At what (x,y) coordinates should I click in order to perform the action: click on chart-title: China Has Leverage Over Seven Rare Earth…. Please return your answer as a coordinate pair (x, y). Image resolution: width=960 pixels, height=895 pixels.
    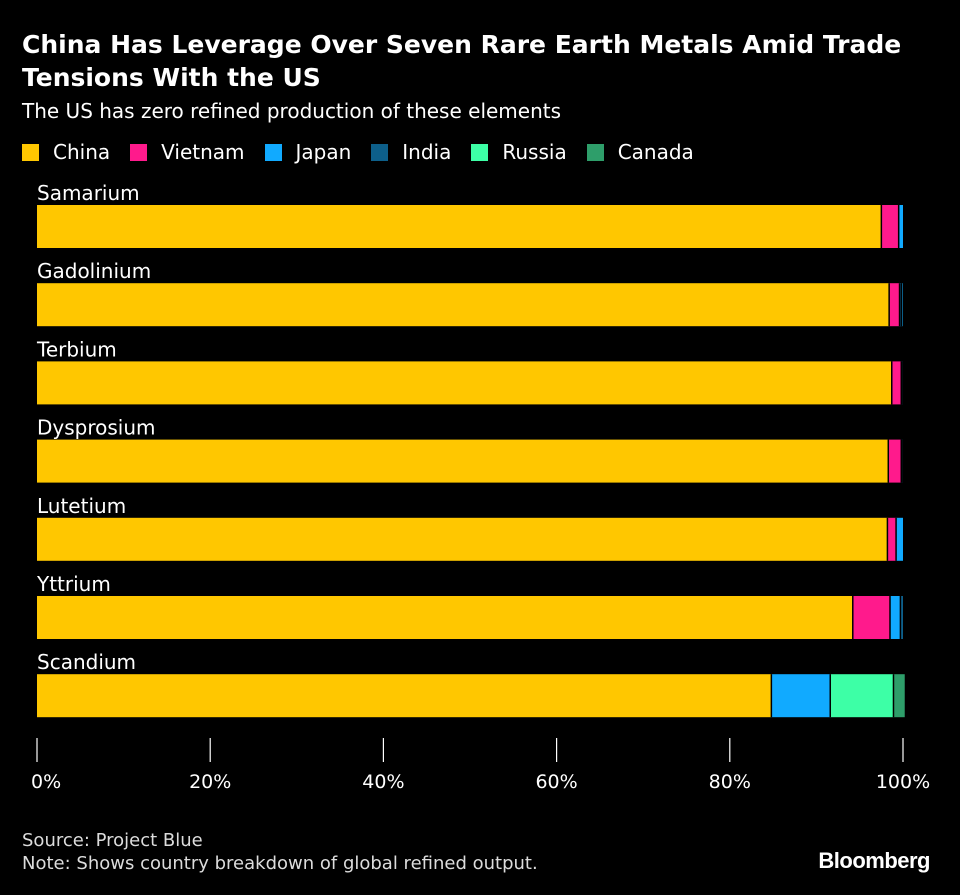
    Looking at the image, I should click on (462, 61).